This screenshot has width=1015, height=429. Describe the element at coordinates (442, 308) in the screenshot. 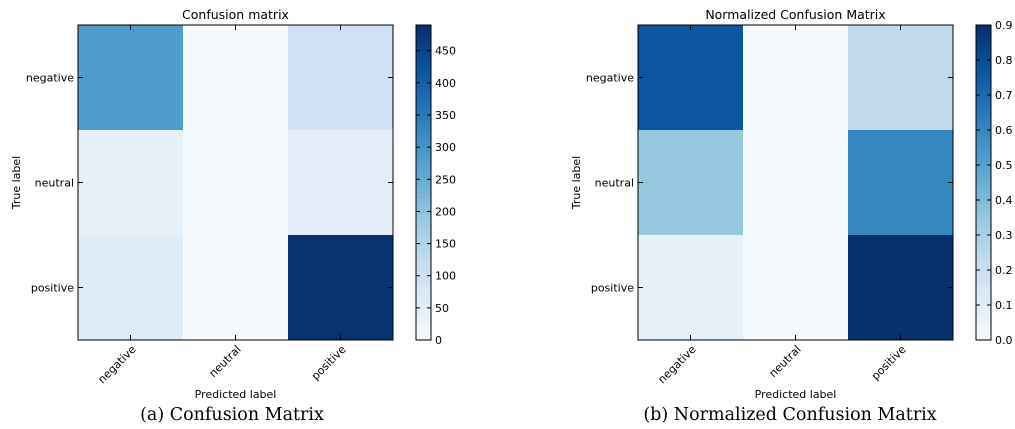

I see `colorbar-tick-label: 50` at that location.